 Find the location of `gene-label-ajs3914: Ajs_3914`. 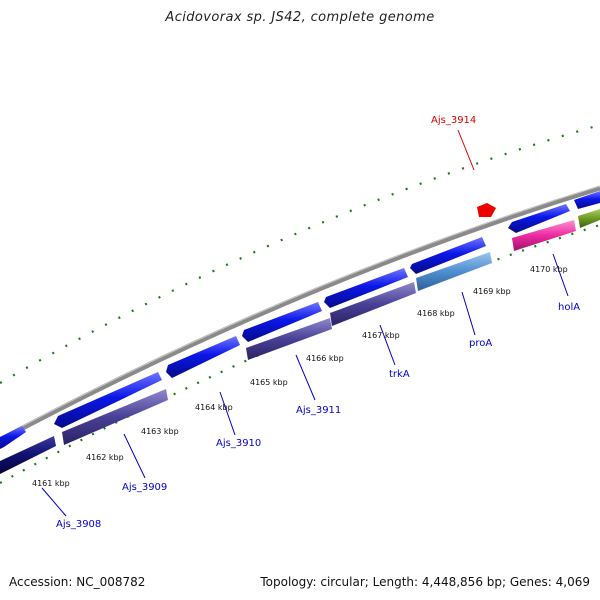

gene-label-ajs3914: Ajs_3914 is located at coordinates (453, 120).